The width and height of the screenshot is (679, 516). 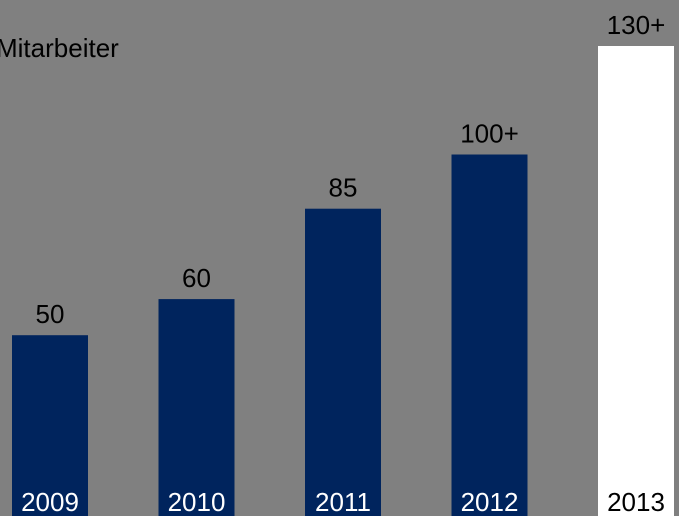 I want to click on data-label-2010: 60, so click(x=196, y=278).